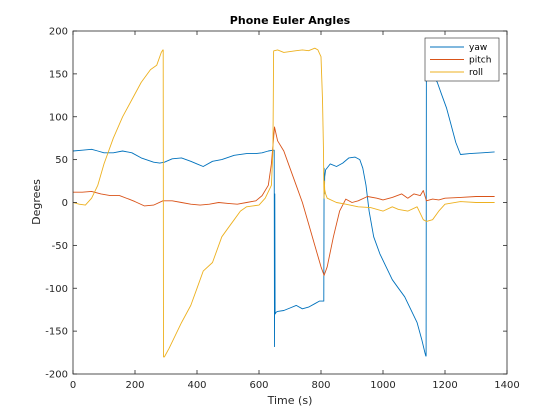 The width and height of the screenshot is (560, 420). What do you see at coordinates (56, 289) in the screenshot?
I see `y-tick-label: -100` at bounding box center [56, 289].